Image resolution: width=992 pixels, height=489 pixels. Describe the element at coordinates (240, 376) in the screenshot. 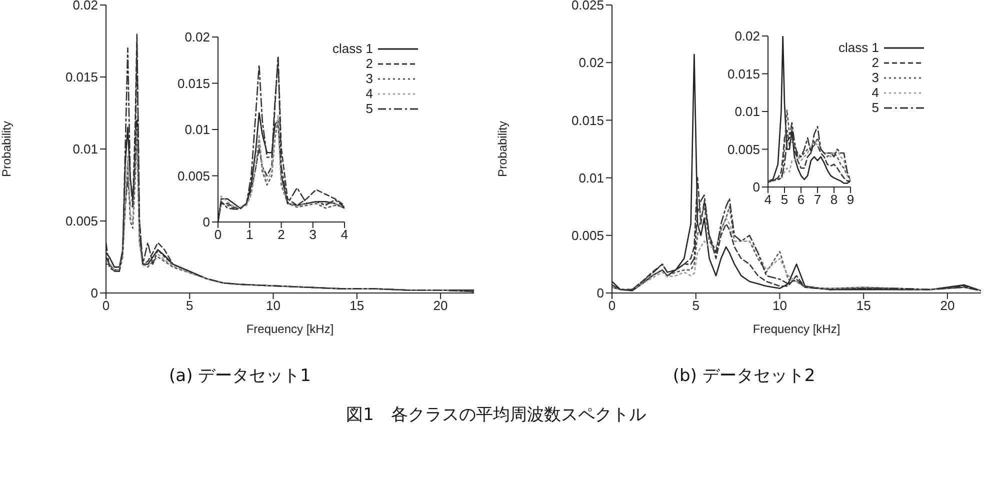

I see `text: (a) データセット1` at that location.